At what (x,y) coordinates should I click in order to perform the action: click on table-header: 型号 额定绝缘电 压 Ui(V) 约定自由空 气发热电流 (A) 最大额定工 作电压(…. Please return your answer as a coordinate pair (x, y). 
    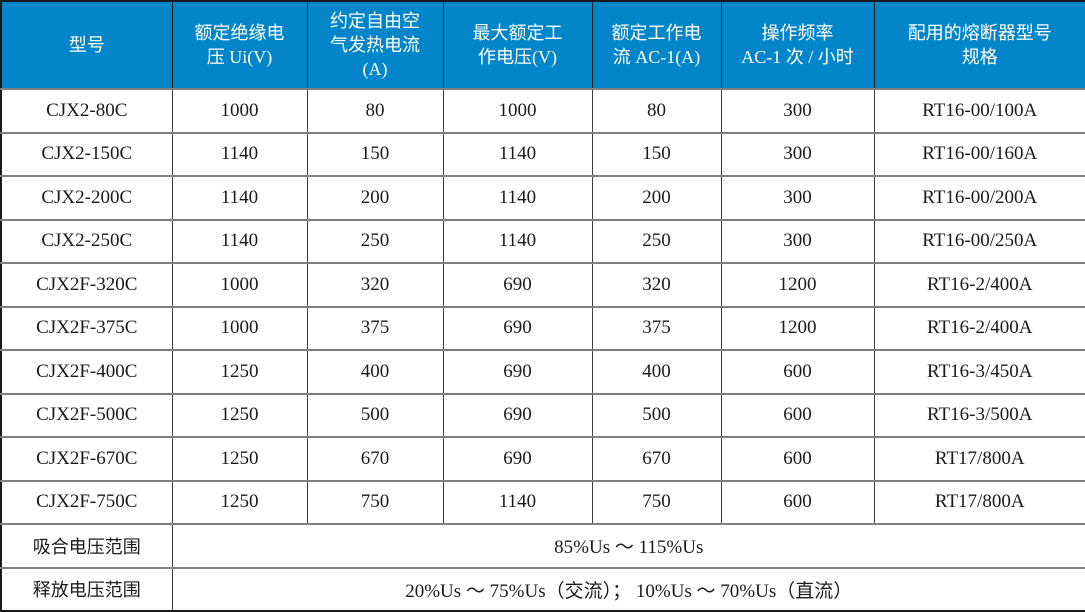
    Looking at the image, I should click on (543, 45).